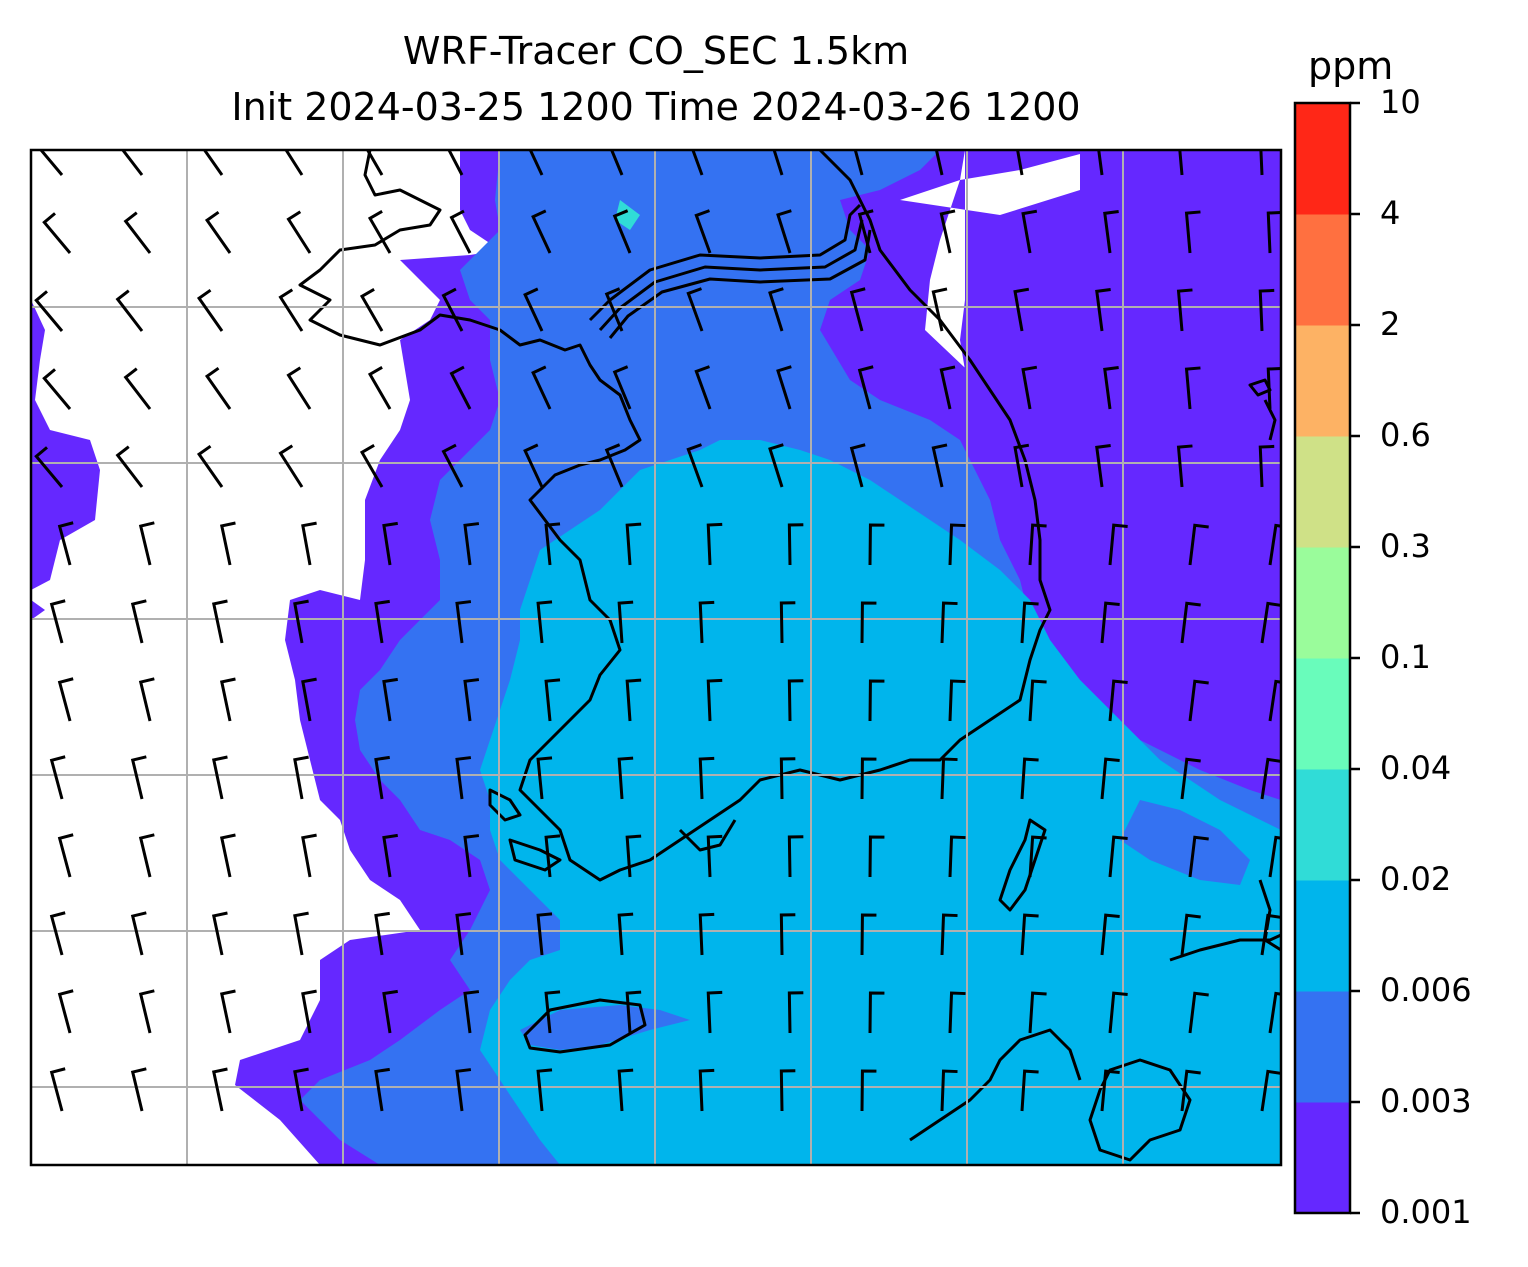 The width and height of the screenshot is (1528, 1267). Describe the element at coordinates (1400, 102) in the screenshot. I see `colorbar-tick-label: 10` at that location.